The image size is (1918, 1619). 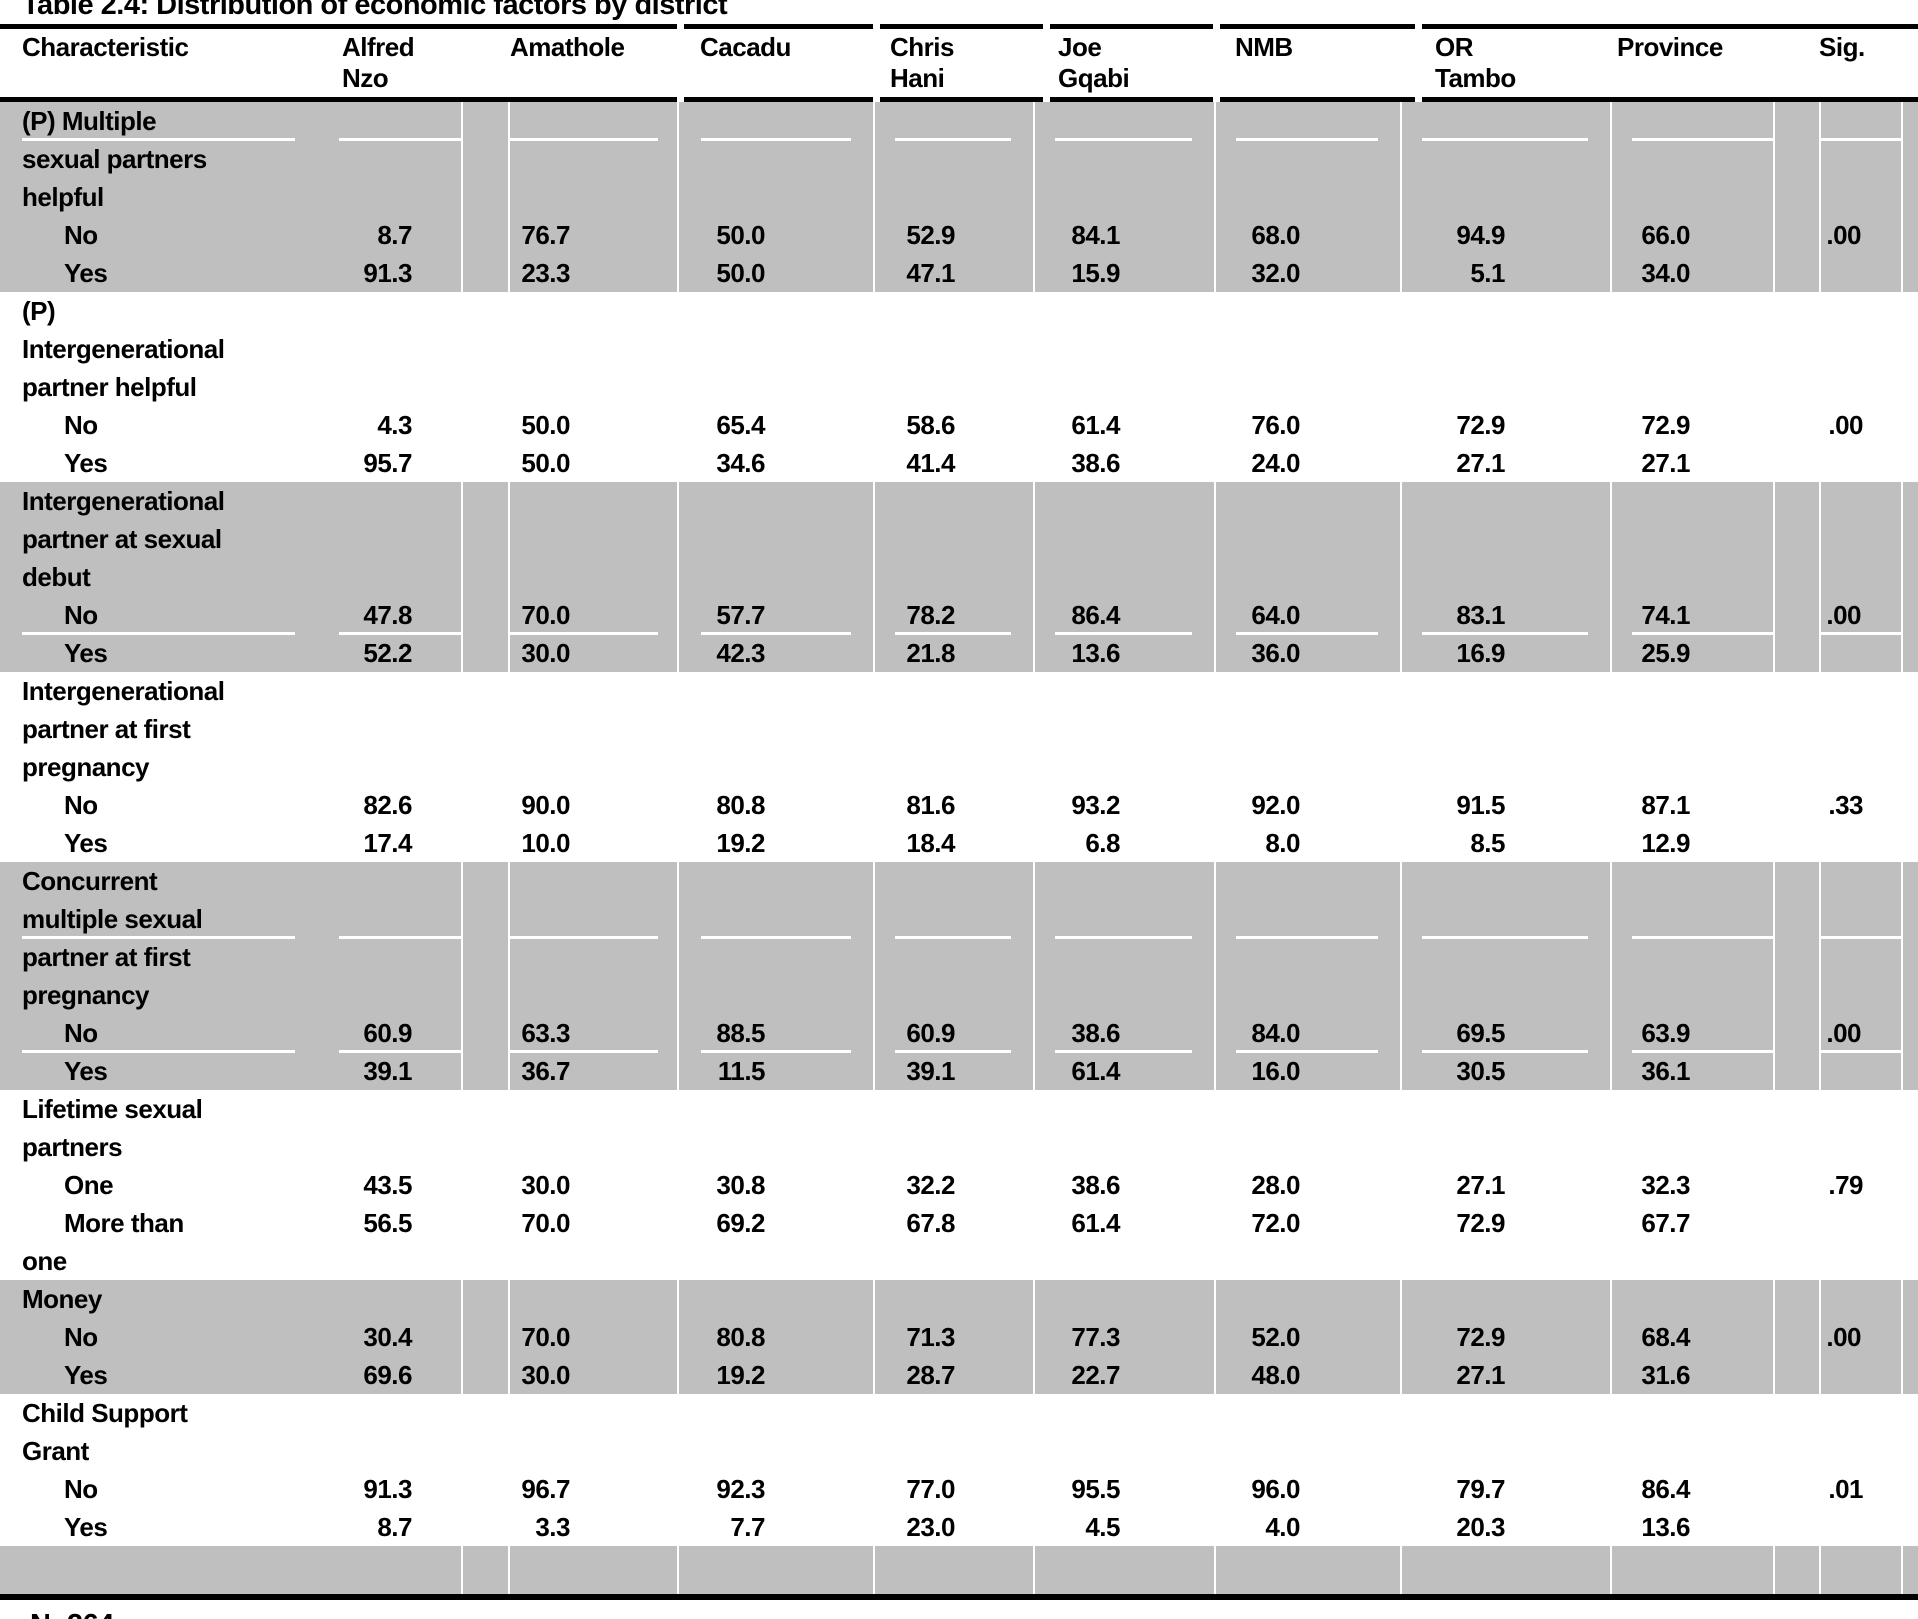 I want to click on data-cell: 69.5, so click(x=1505, y=1033).